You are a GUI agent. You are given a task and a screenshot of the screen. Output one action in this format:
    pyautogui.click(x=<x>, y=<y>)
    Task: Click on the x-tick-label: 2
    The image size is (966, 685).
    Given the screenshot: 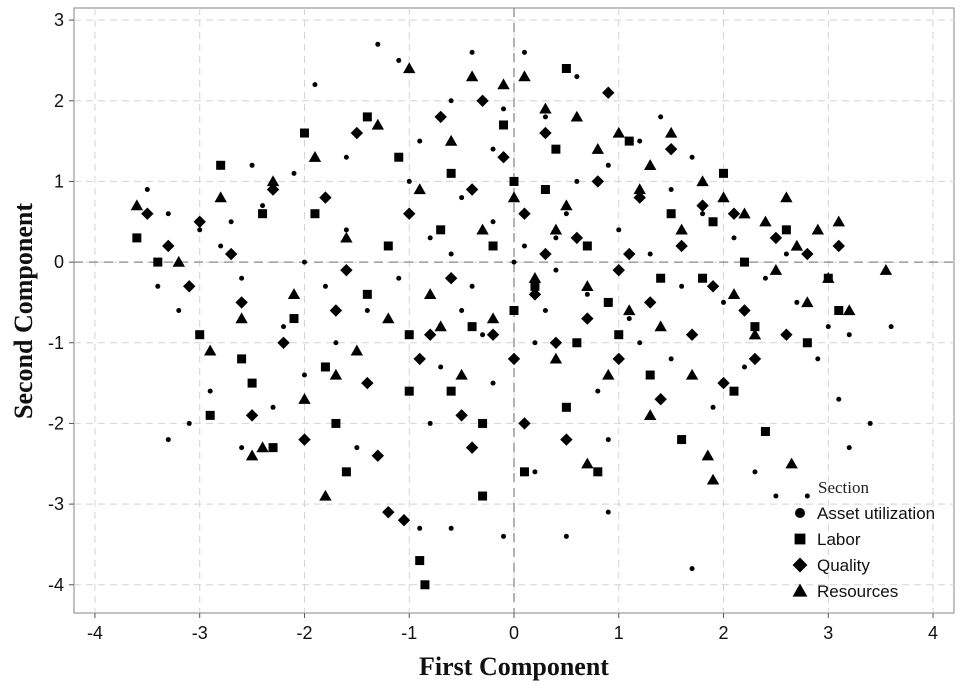 What is the action you would take?
    pyautogui.click(x=724, y=633)
    